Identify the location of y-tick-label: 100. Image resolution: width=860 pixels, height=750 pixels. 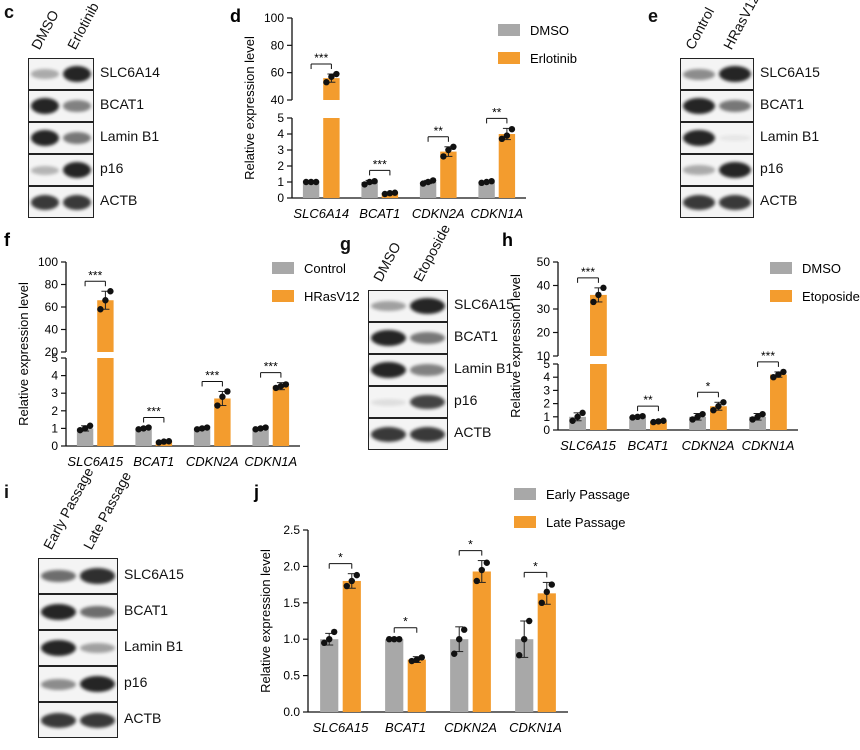
(274, 18).